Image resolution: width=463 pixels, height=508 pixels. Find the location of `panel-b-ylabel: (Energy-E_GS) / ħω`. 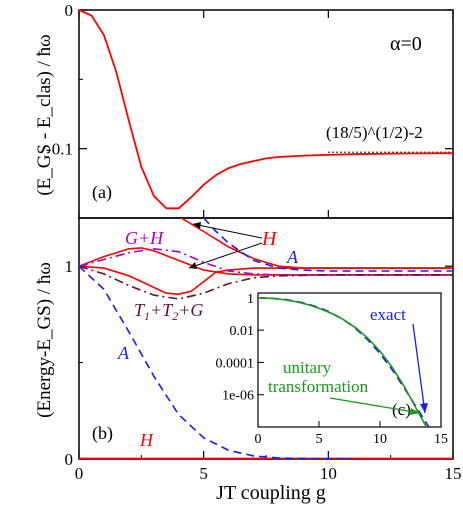

panel-b-ylabel: (Energy-E_GS) / ħω is located at coordinates (44, 340).